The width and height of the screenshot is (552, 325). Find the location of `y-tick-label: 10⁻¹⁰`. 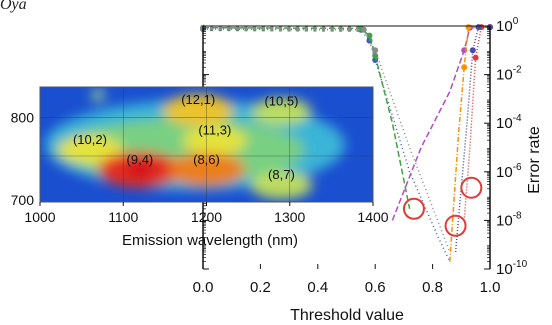

y-tick-label: 10⁻¹⁰ is located at coordinates (512, 268).